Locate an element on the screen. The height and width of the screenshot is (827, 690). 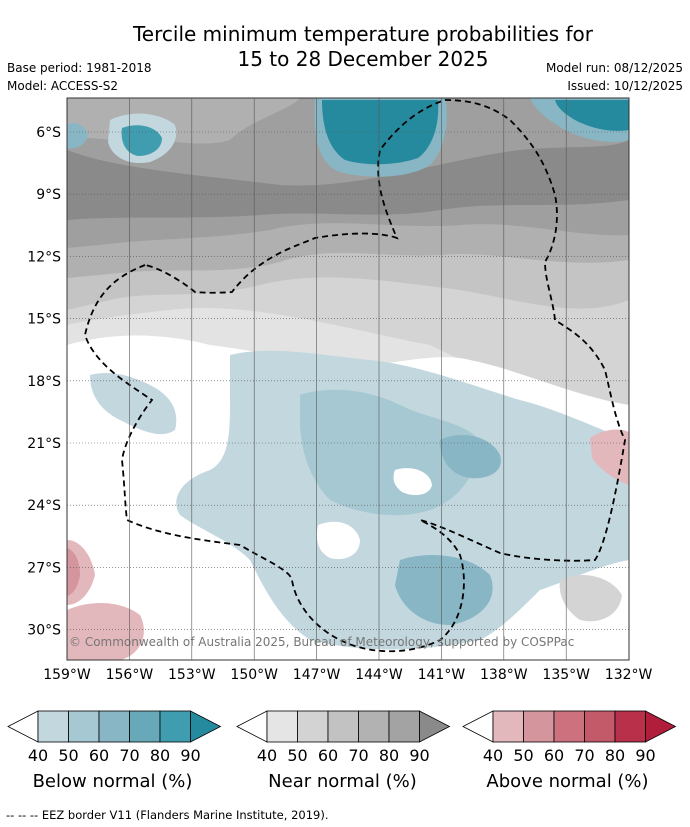
title-line-2: 15 to 28 December 2025 is located at coordinates (363, 59).